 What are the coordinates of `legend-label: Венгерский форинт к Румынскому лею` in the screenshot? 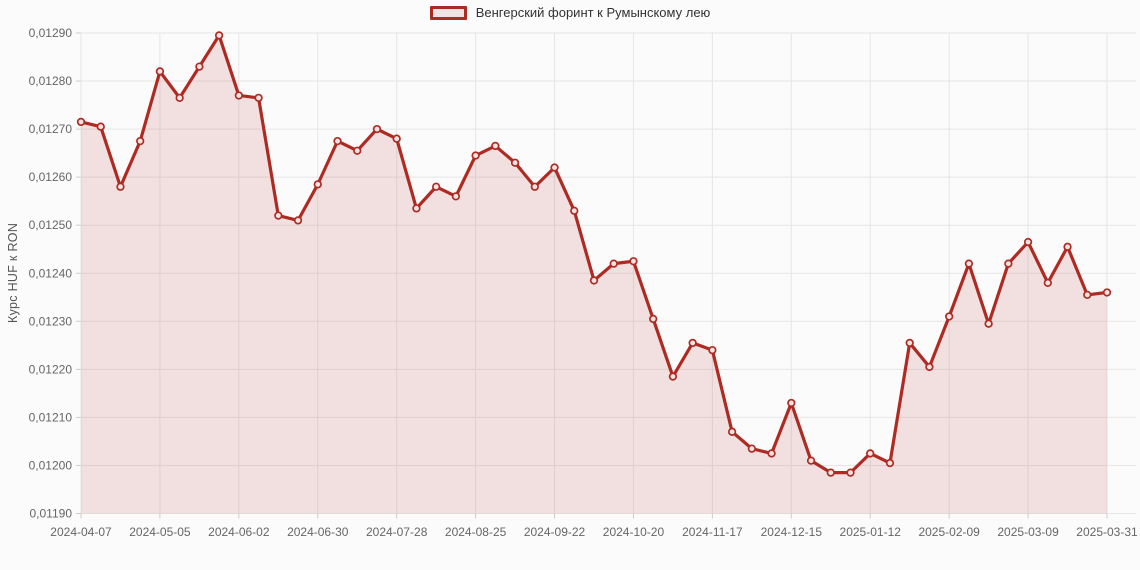 It's located at (593, 12).